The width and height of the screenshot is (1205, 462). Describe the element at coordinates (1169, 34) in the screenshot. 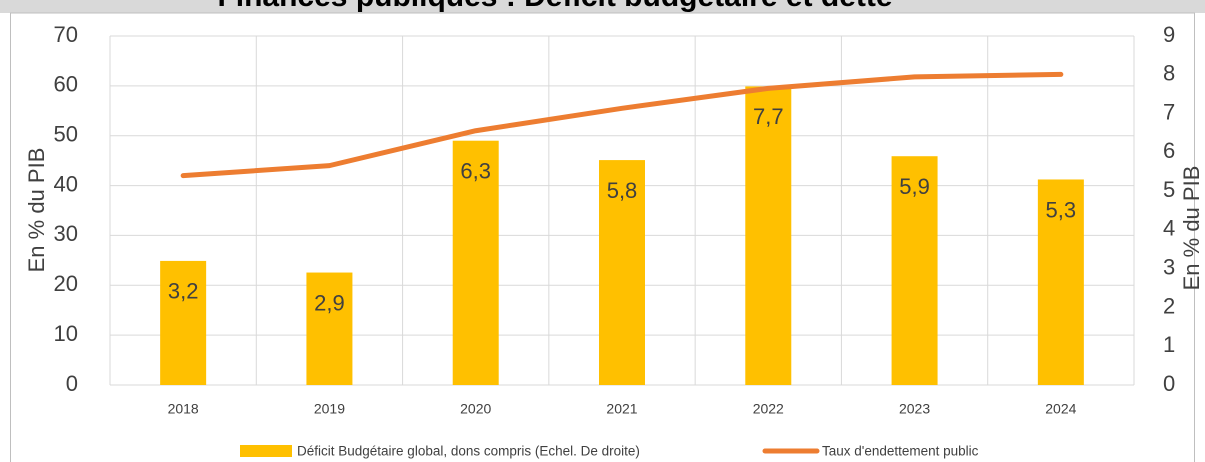

I see `y2-tick-label: 9` at that location.